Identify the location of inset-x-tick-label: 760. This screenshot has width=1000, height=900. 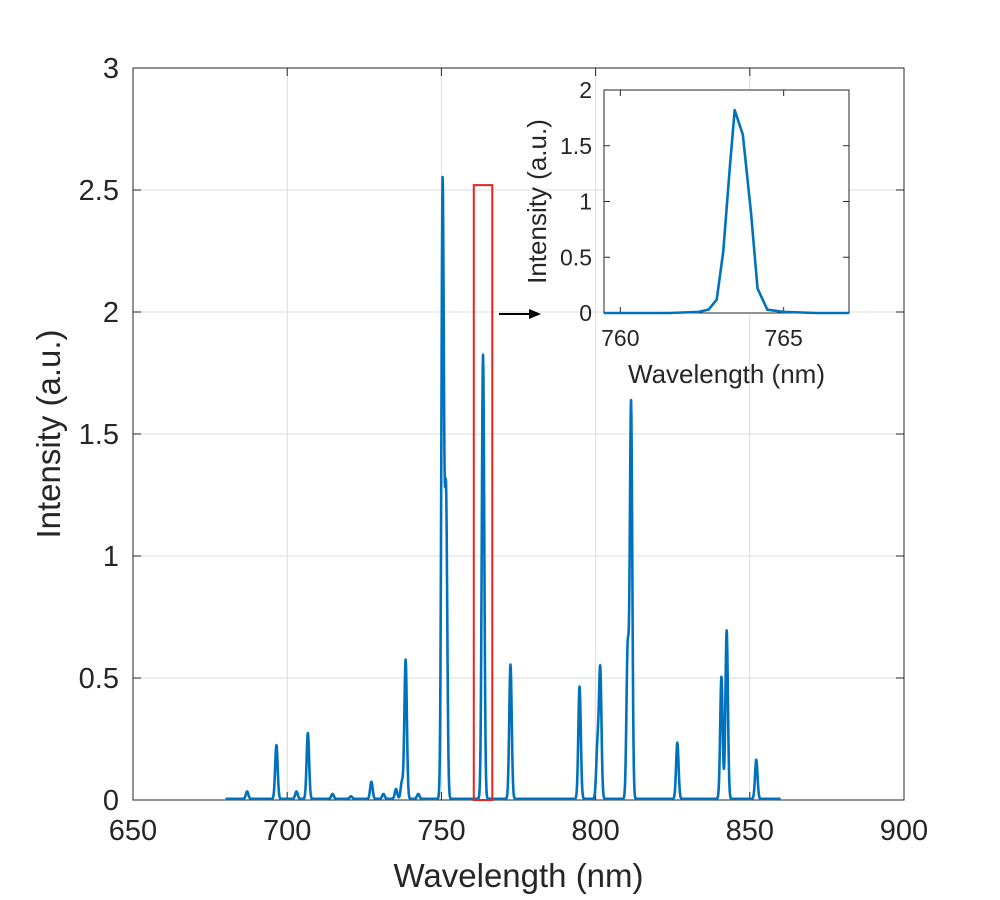
(620, 338).